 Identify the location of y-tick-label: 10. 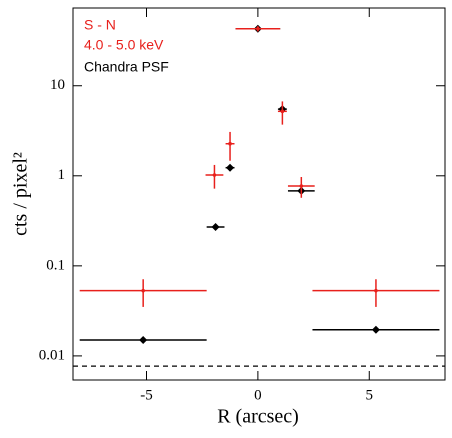
(57, 85).